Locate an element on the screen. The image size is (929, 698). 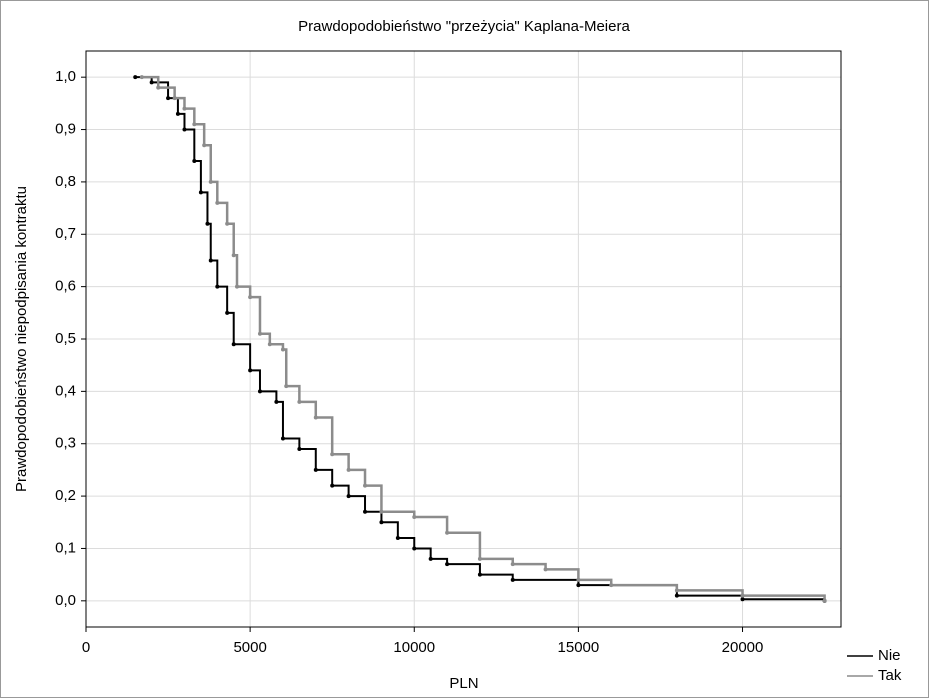
y-tick-label: 1,0 is located at coordinates (65, 76).